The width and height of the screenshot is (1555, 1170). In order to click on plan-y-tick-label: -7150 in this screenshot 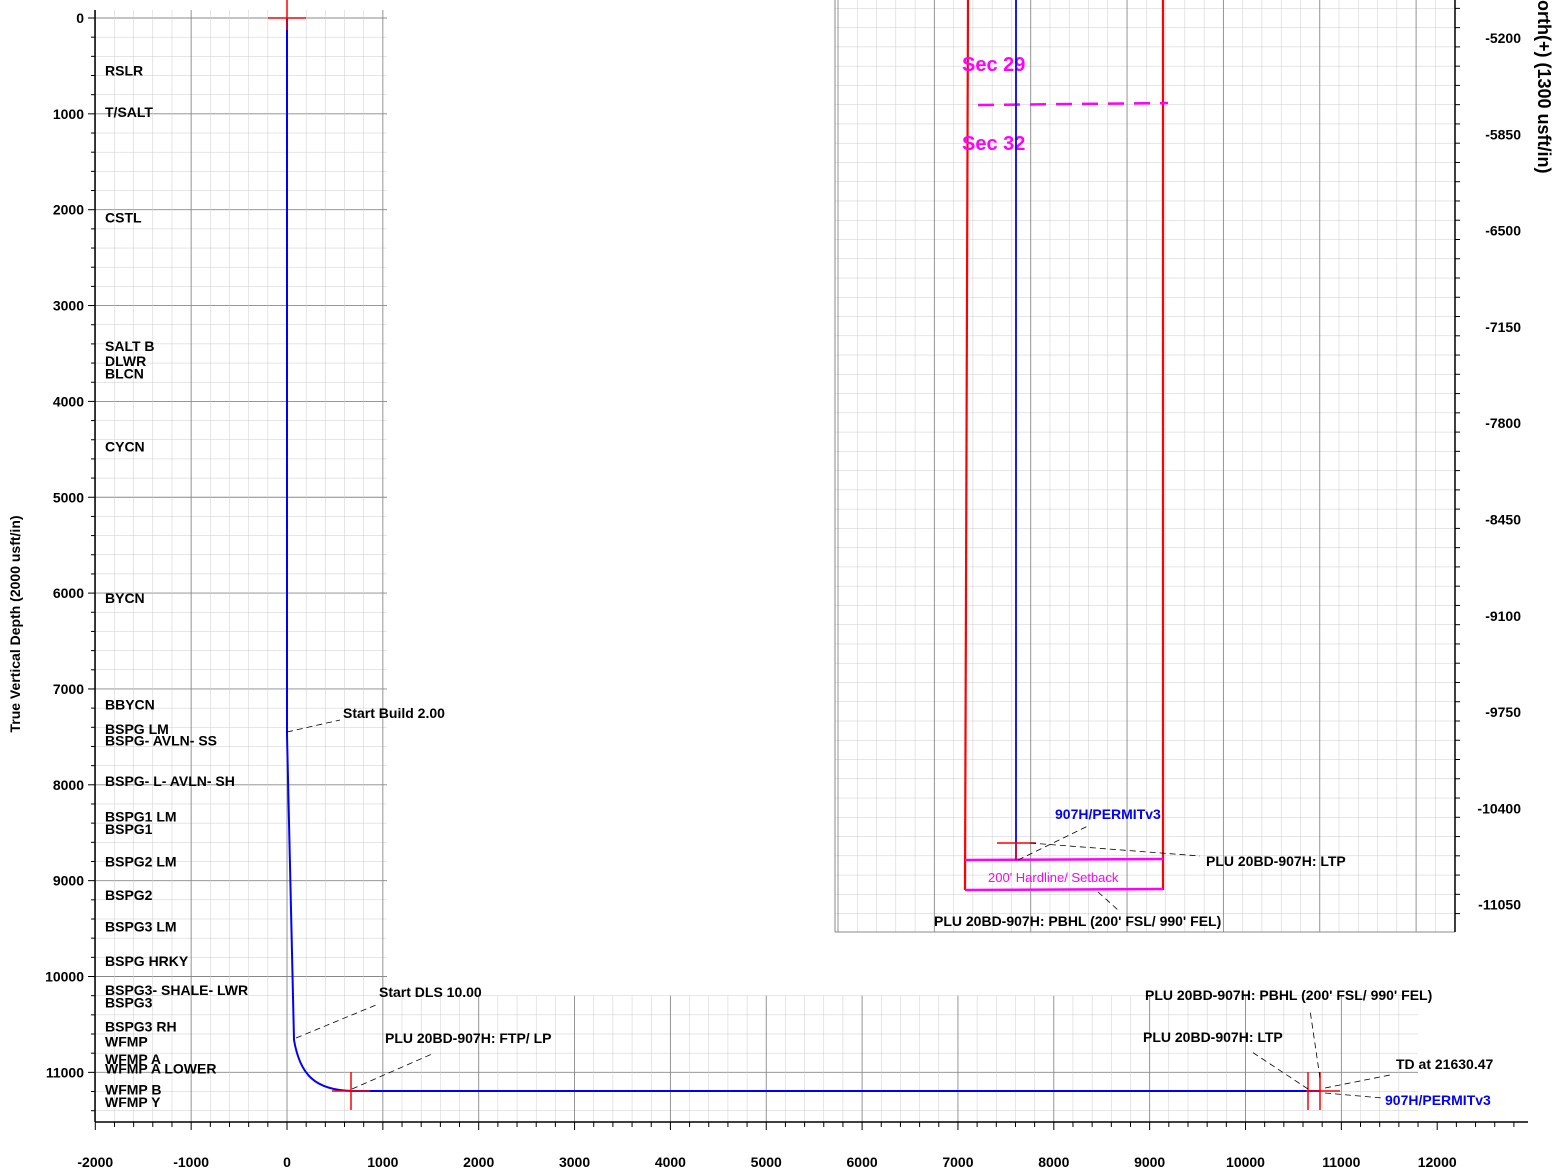, I will do `click(1503, 327)`.